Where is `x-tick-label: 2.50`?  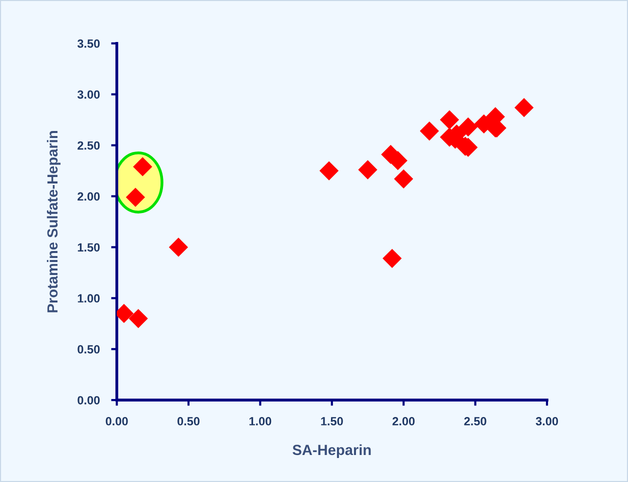 x-tick-label: 2.50 is located at coordinates (475, 421).